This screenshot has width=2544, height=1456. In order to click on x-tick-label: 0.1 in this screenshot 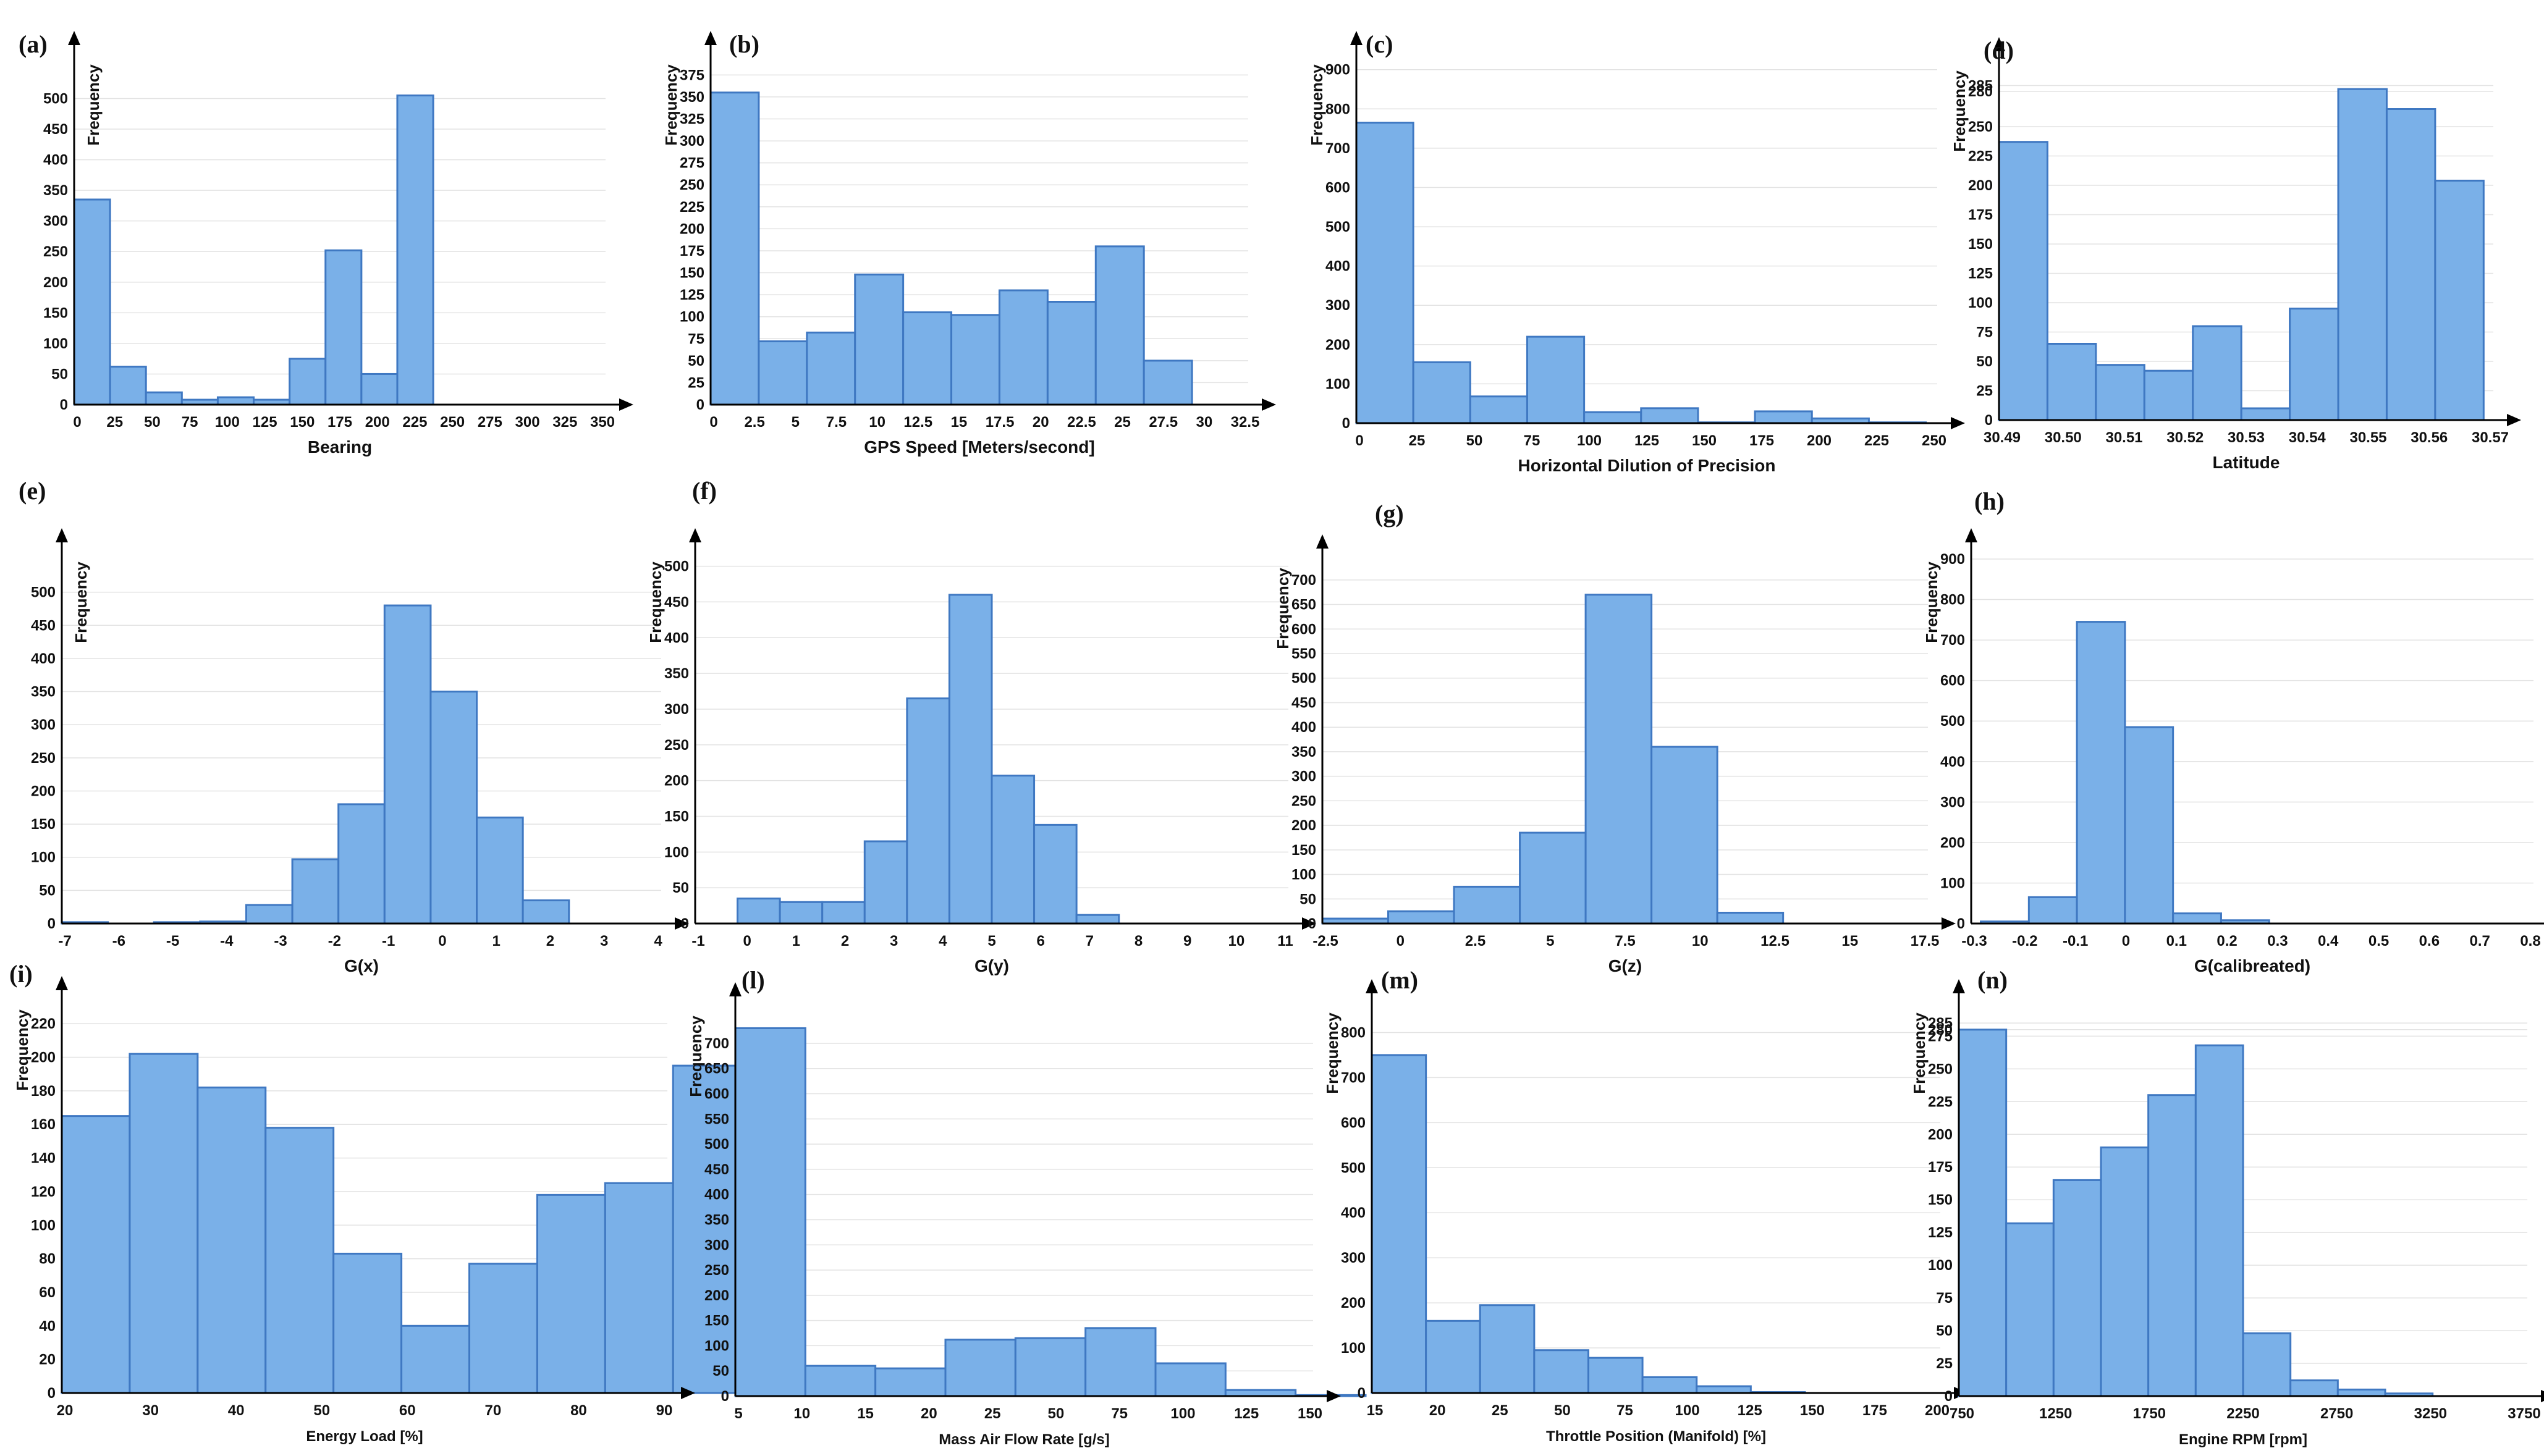, I will do `click(2176, 941)`.